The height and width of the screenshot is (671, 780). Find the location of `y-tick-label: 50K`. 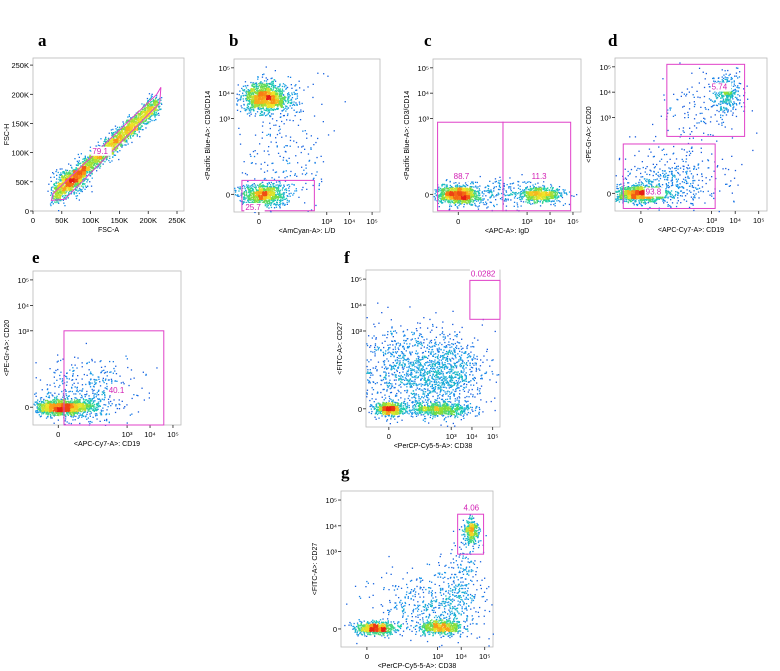

y-tick-label: 50K is located at coordinates (22, 182).